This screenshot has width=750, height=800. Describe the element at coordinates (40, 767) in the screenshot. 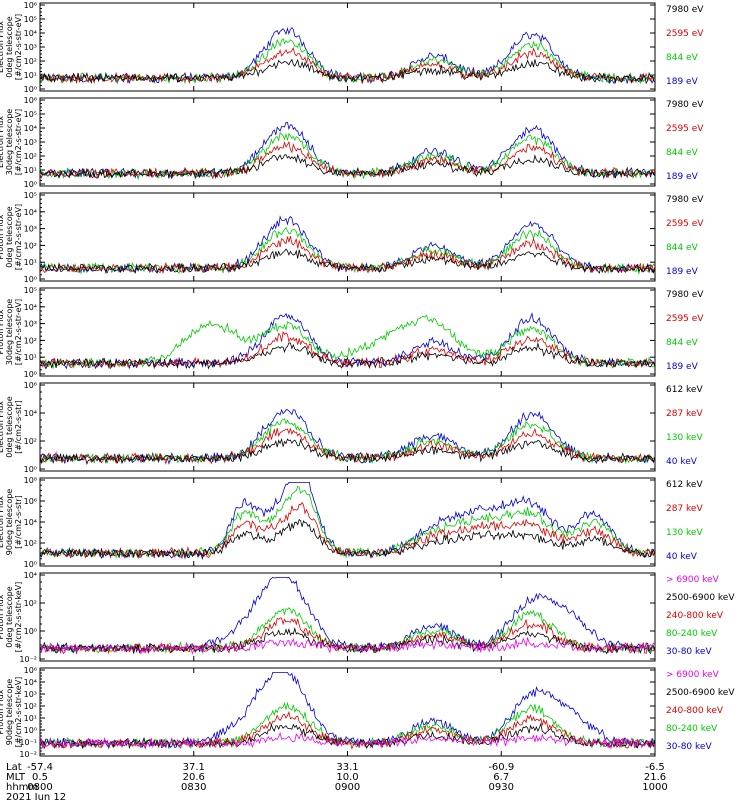

I see `x-tick-lat: -57.4` at that location.